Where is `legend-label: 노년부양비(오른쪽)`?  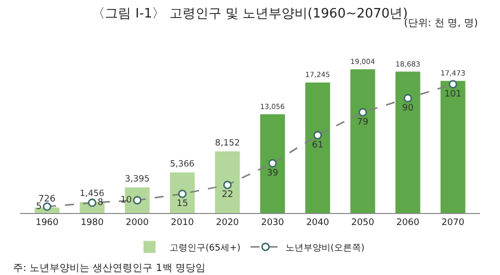
legend-label: 노년부양비(오른쪽) is located at coordinates (325, 248).